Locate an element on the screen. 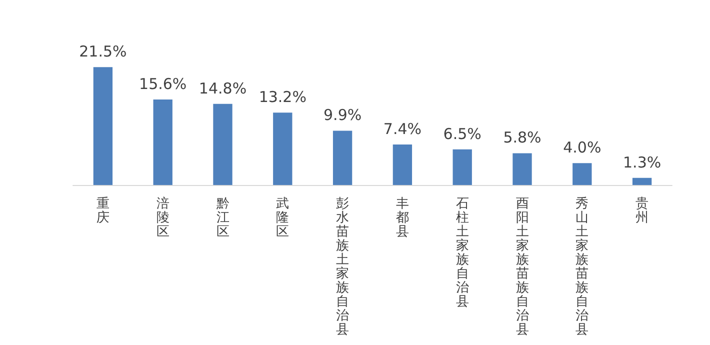 Image resolution: width=710 pixels, height=345 pixels. category-label: 彭水苗族土家族自治县 is located at coordinates (343, 267).